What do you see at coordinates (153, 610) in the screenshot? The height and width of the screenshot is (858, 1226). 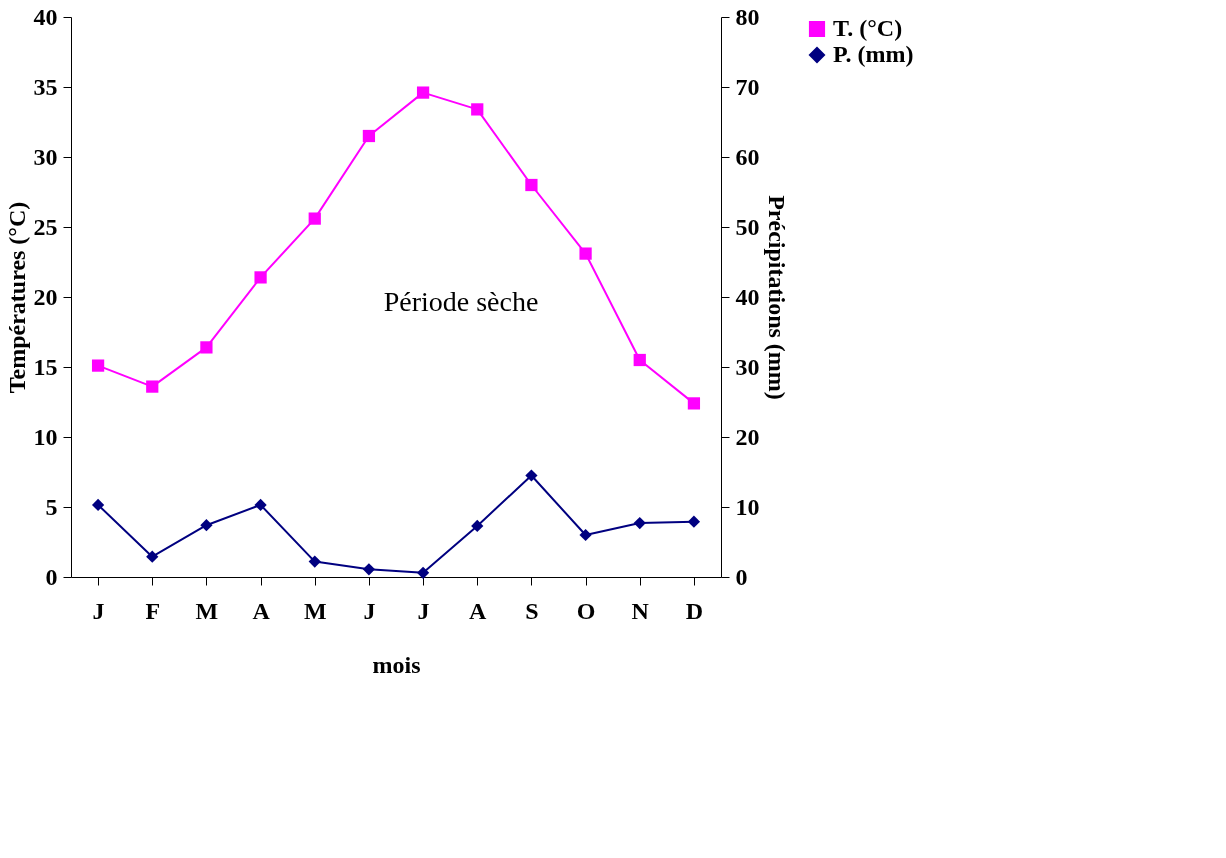 I see `x-tick-label: F` at bounding box center [153, 610].